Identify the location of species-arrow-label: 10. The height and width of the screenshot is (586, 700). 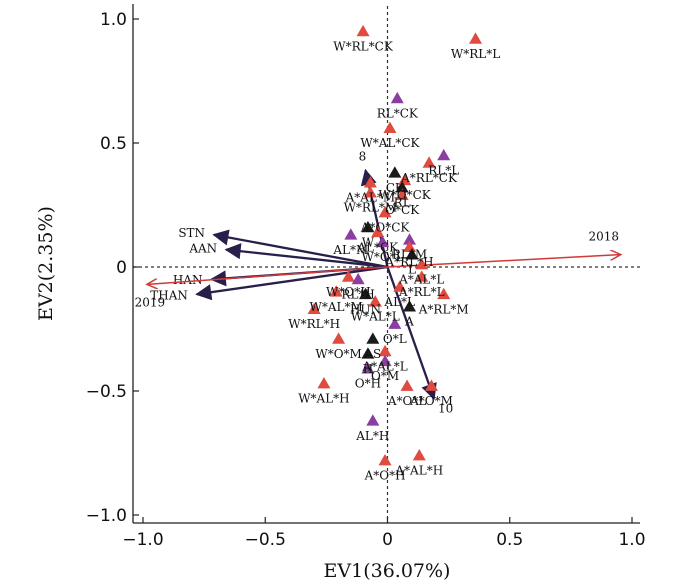
(445, 408).